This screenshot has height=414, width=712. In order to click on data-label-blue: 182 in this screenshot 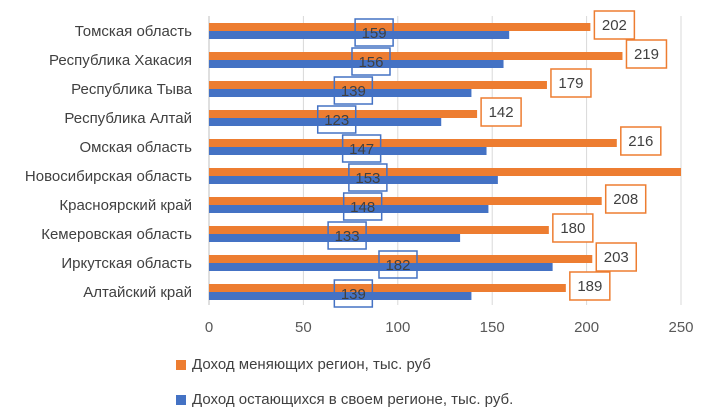, I will do `click(397, 265)`.